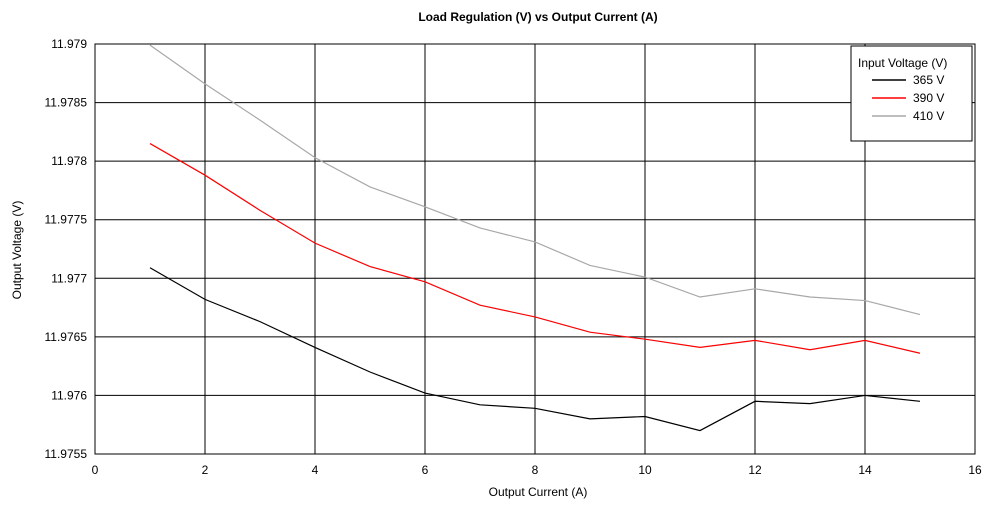  What do you see at coordinates (95, 470) in the screenshot?
I see `x-tick-label: 0` at bounding box center [95, 470].